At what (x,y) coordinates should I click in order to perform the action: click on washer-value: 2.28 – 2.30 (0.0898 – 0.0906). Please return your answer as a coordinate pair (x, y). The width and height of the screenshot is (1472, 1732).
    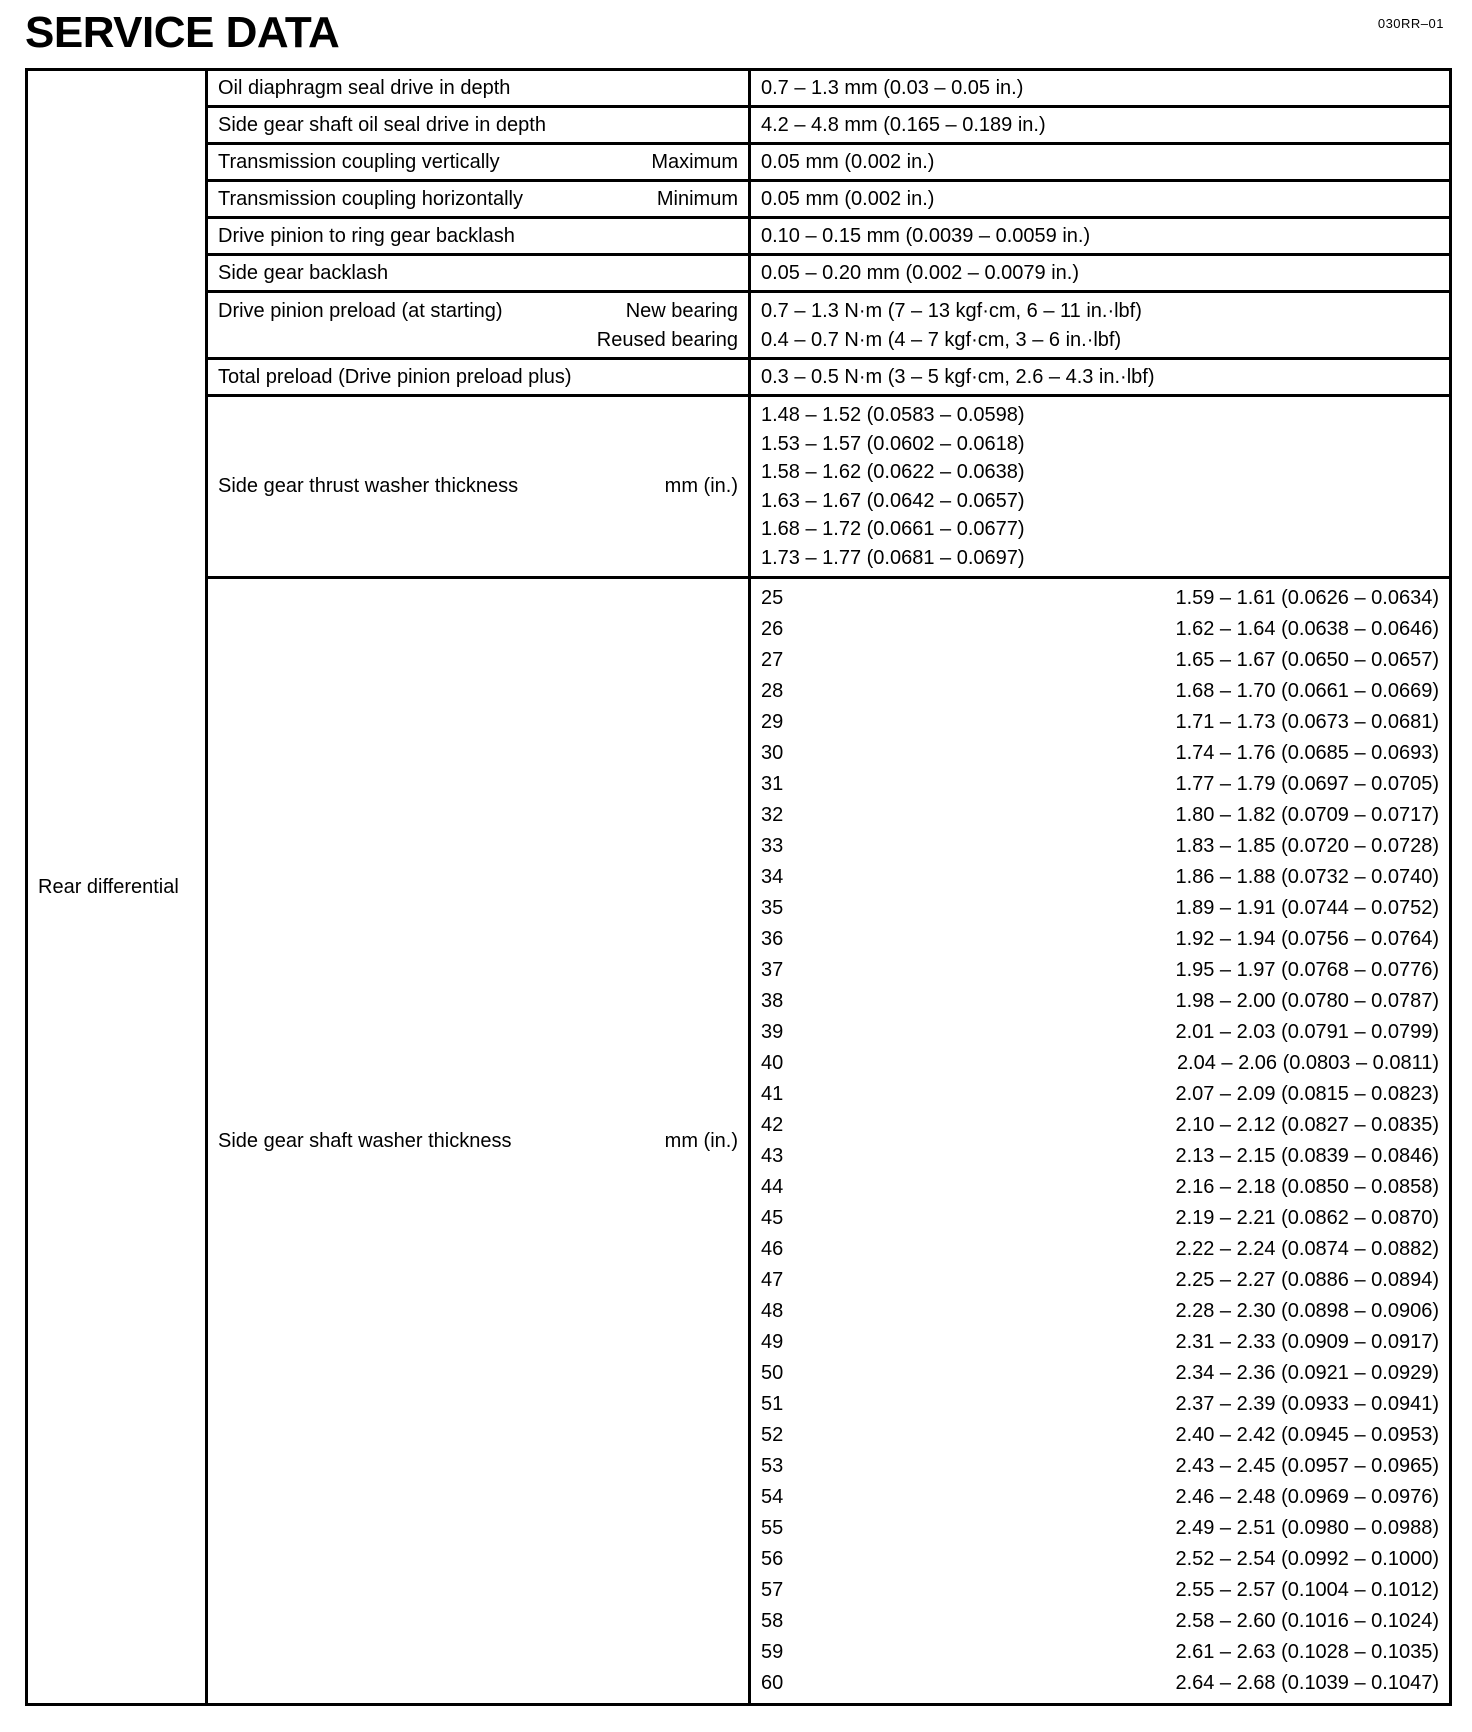
    Looking at the image, I should click on (1307, 1311).